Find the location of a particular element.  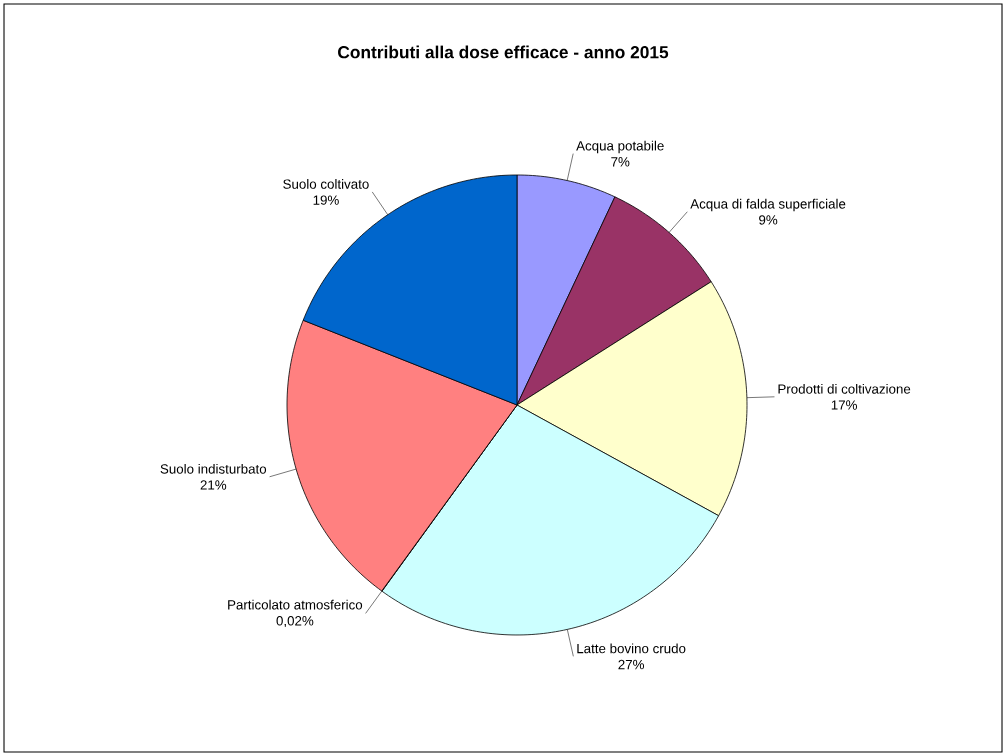

slice-label: Prodotti di coltivazione is located at coordinates (844, 388).